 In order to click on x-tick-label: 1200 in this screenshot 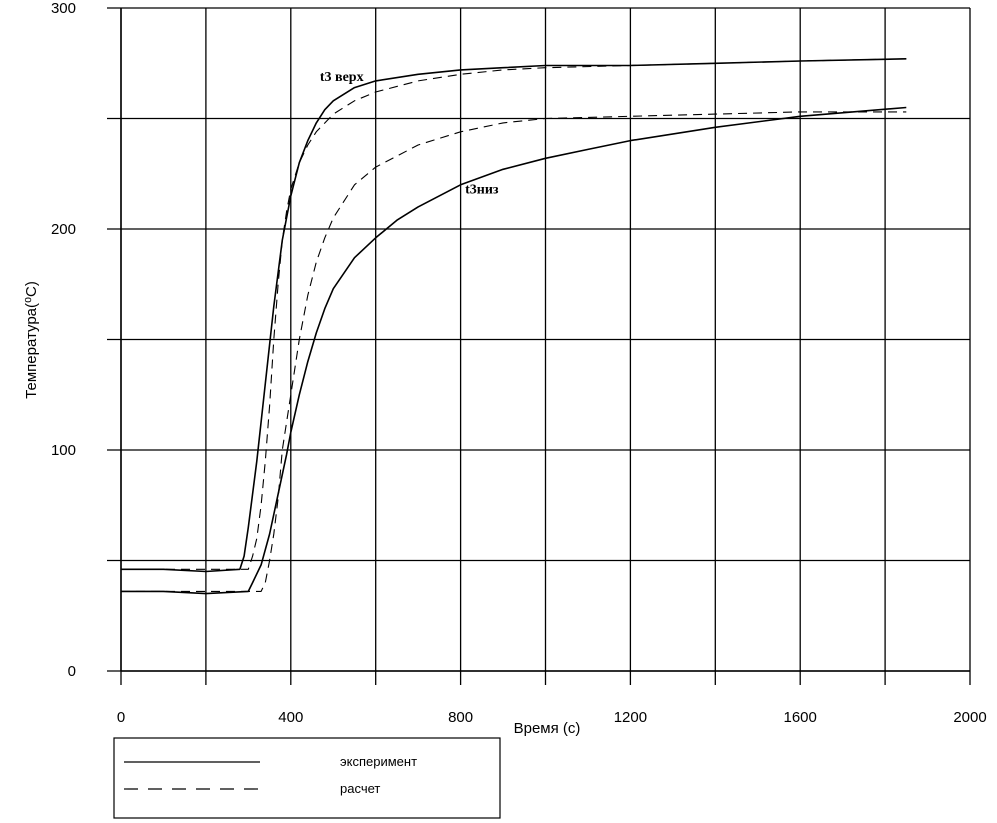, I will do `click(630, 717)`.